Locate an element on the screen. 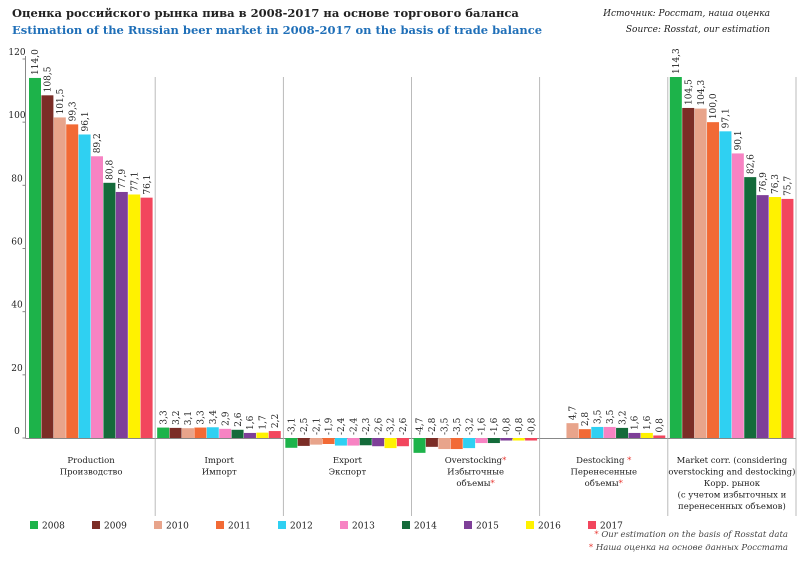 Image resolution: width=800 pixels, height=563 pixels. footnote-ru-text: Наша оценка на основе данных Росстата is located at coordinates (691, 548).